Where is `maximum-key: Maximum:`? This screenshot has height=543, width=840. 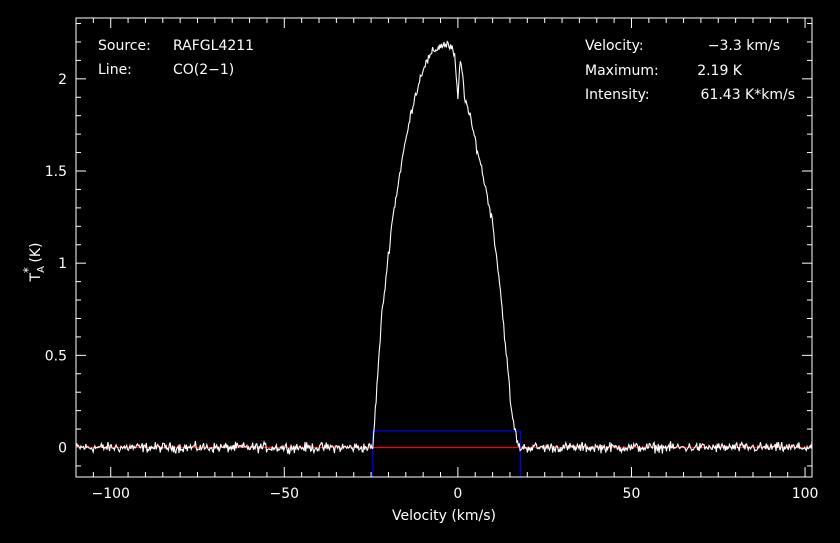
maximum-key: Maximum: is located at coordinates (622, 71).